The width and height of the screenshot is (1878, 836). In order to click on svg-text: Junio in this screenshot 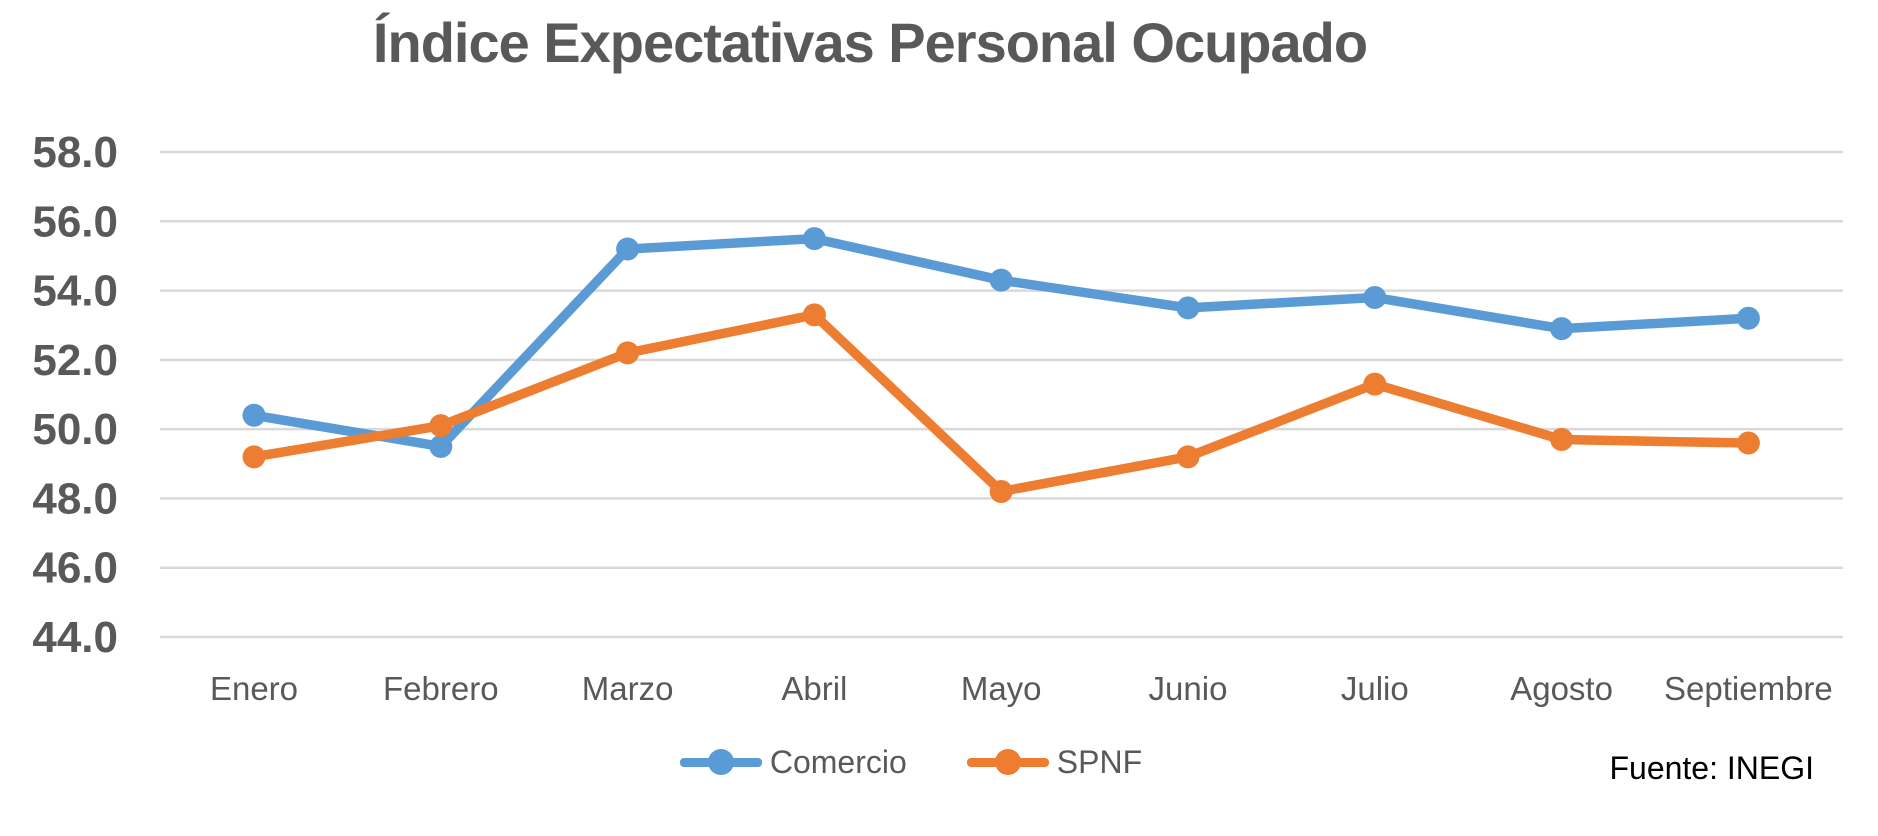, I will do `click(1188, 688)`.